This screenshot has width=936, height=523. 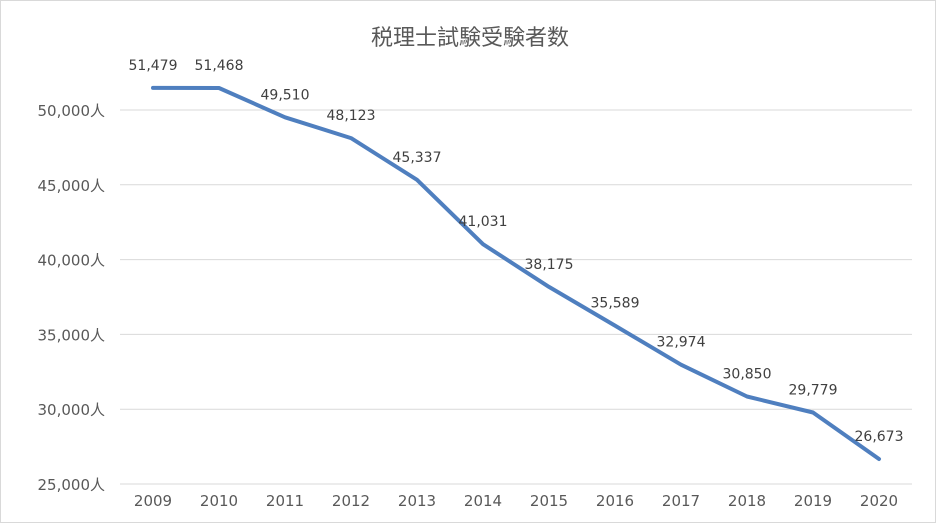 I want to click on data-label: 51,468, so click(x=219, y=66).